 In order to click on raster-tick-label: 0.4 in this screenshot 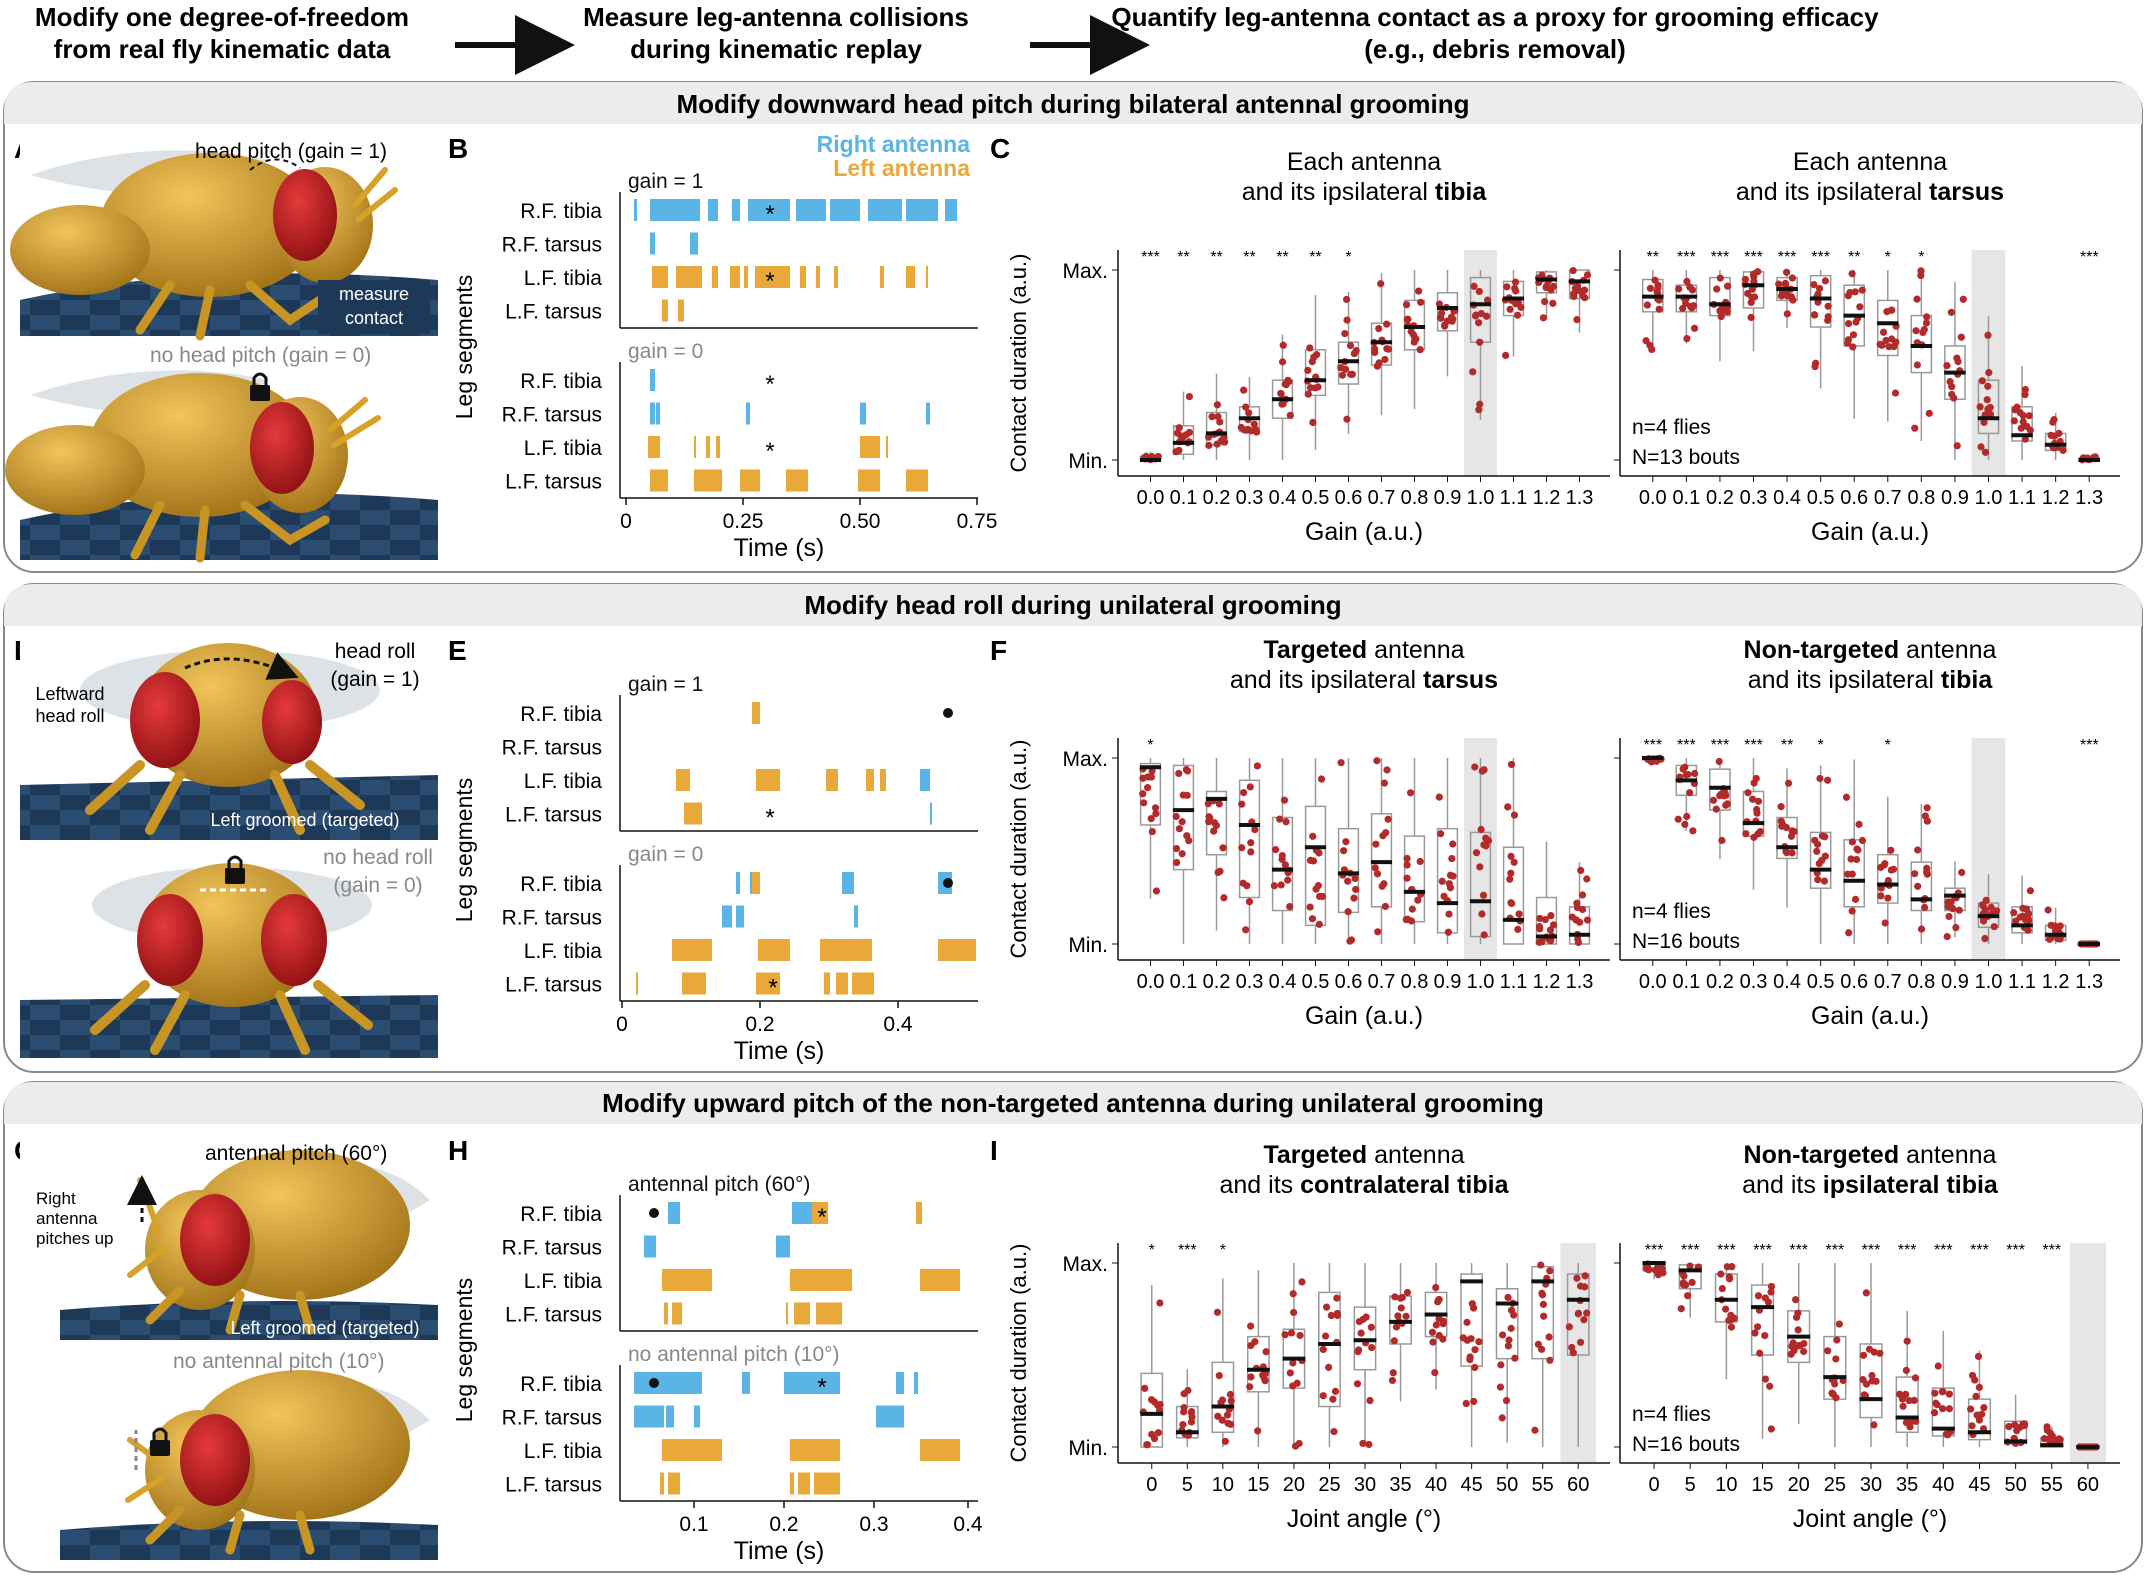, I will do `click(968, 1524)`.